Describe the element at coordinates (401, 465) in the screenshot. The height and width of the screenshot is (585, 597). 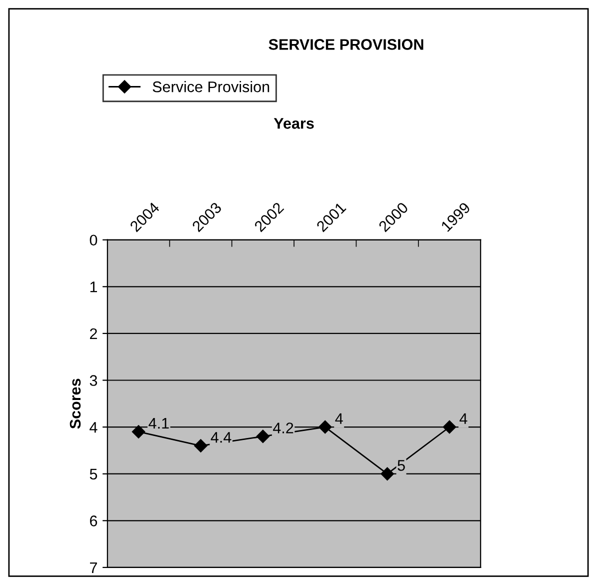
I see `data-label: 5` at that location.